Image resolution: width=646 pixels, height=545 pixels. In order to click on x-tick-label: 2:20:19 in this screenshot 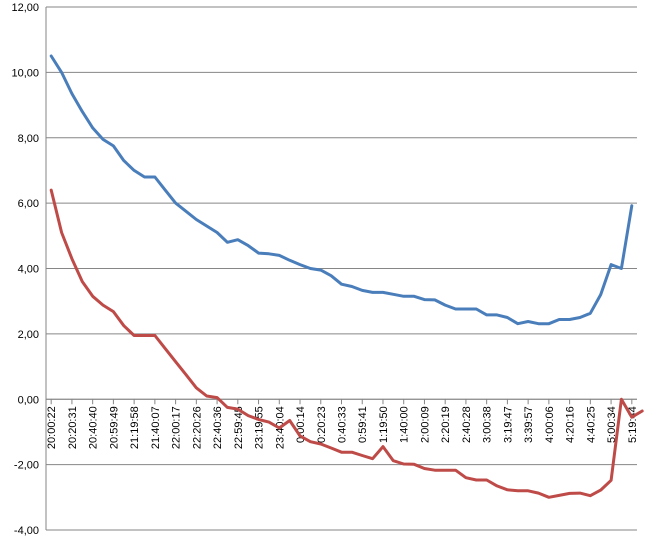, I will do `click(446, 424)`.